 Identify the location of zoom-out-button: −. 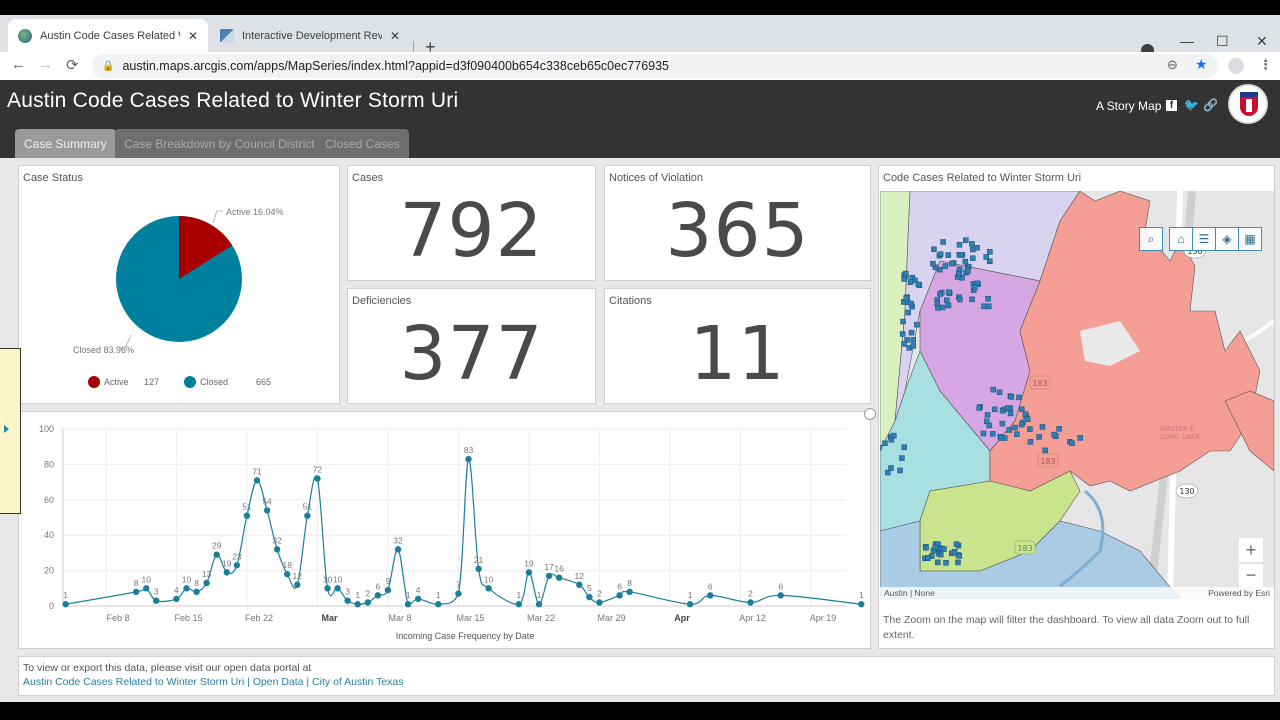
(1251, 575).